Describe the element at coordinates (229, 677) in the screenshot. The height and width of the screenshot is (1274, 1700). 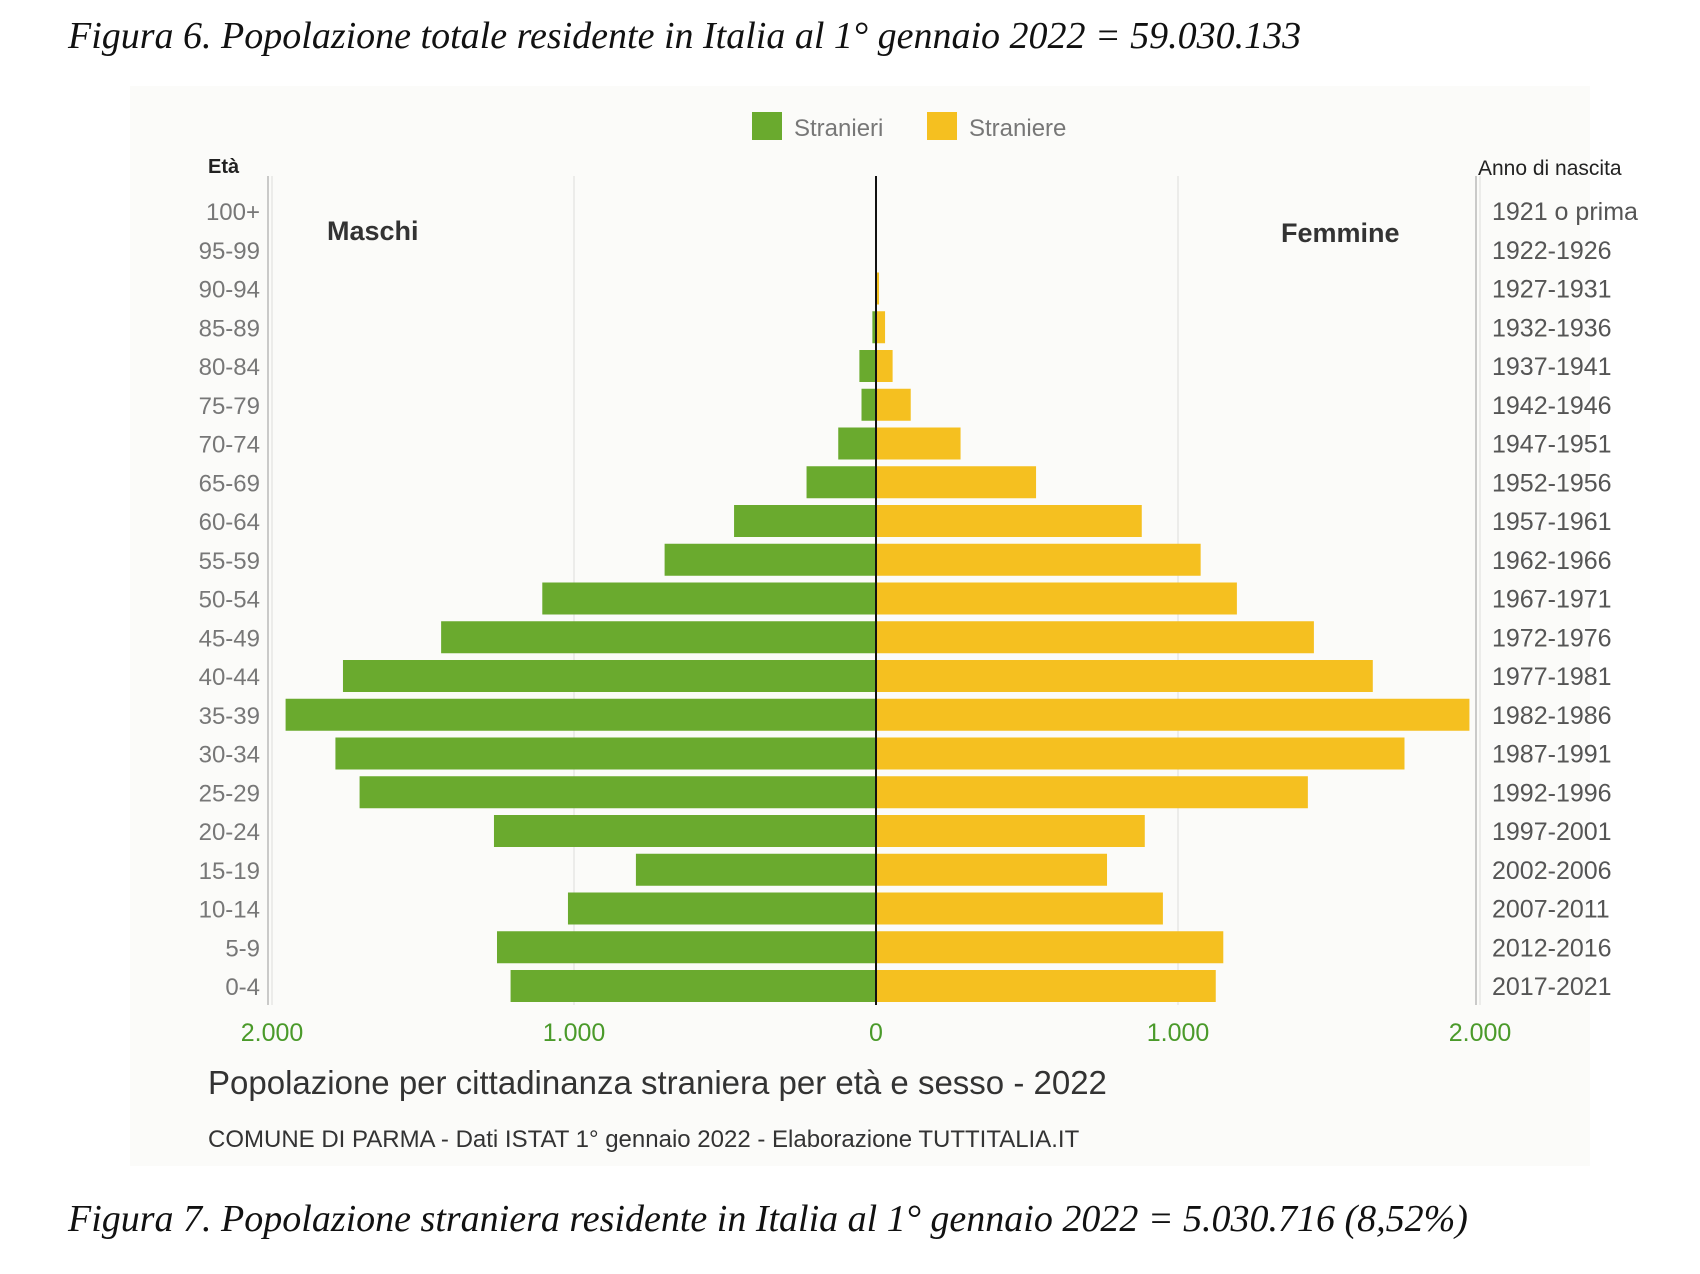
I see `age-label: 40-44` at that location.